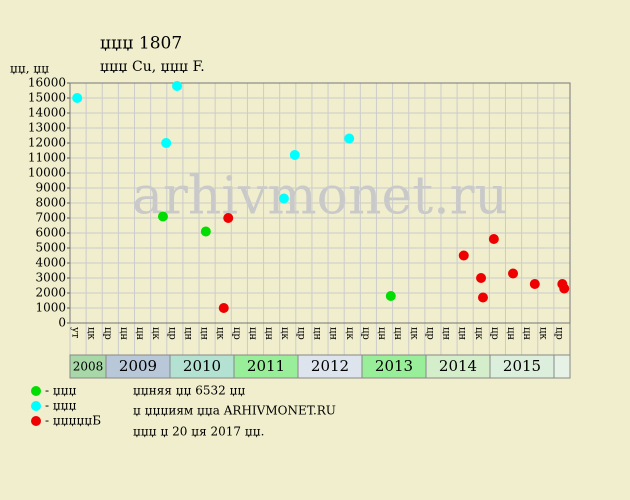 Image resolution: width=630 pixels, height=500 pixels. I want to click on year-label: 2011, so click(266, 366).